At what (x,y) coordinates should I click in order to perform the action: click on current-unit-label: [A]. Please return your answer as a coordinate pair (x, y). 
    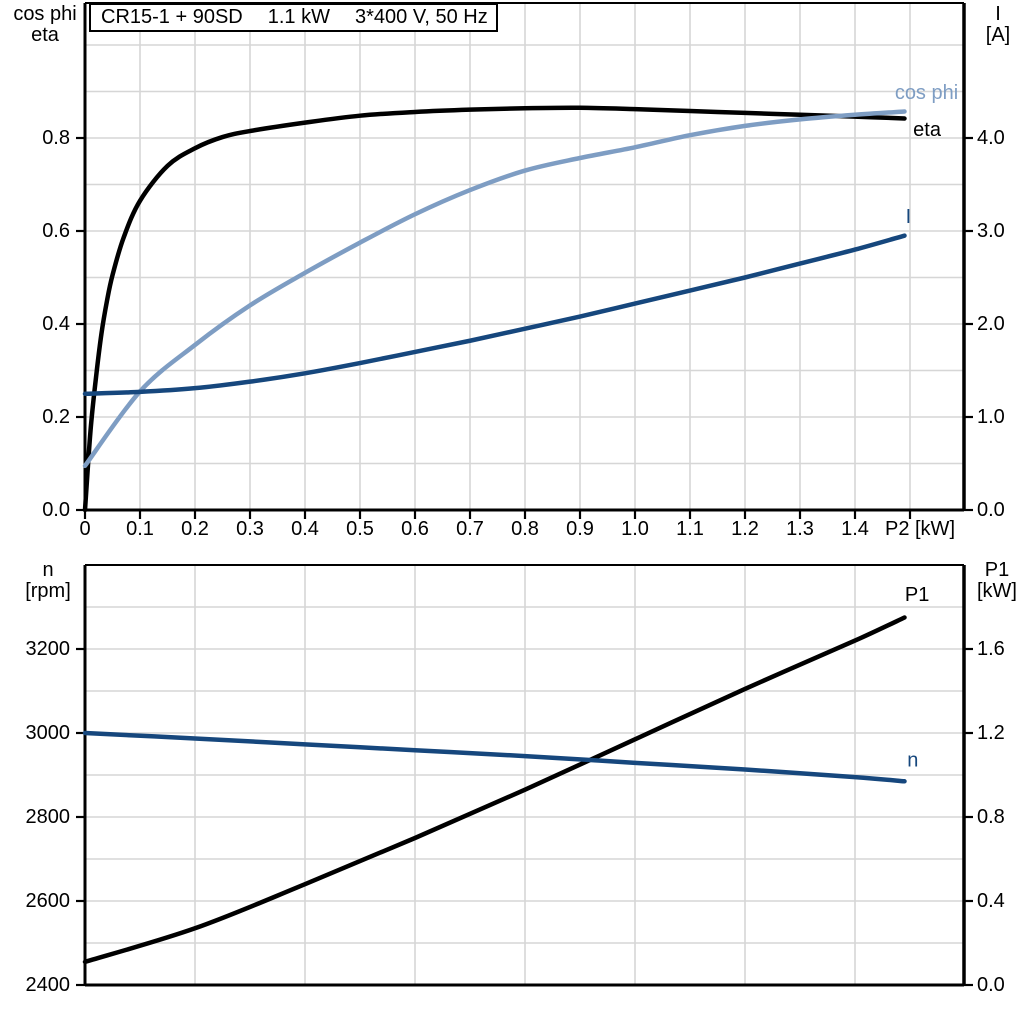
    Looking at the image, I should click on (998, 35).